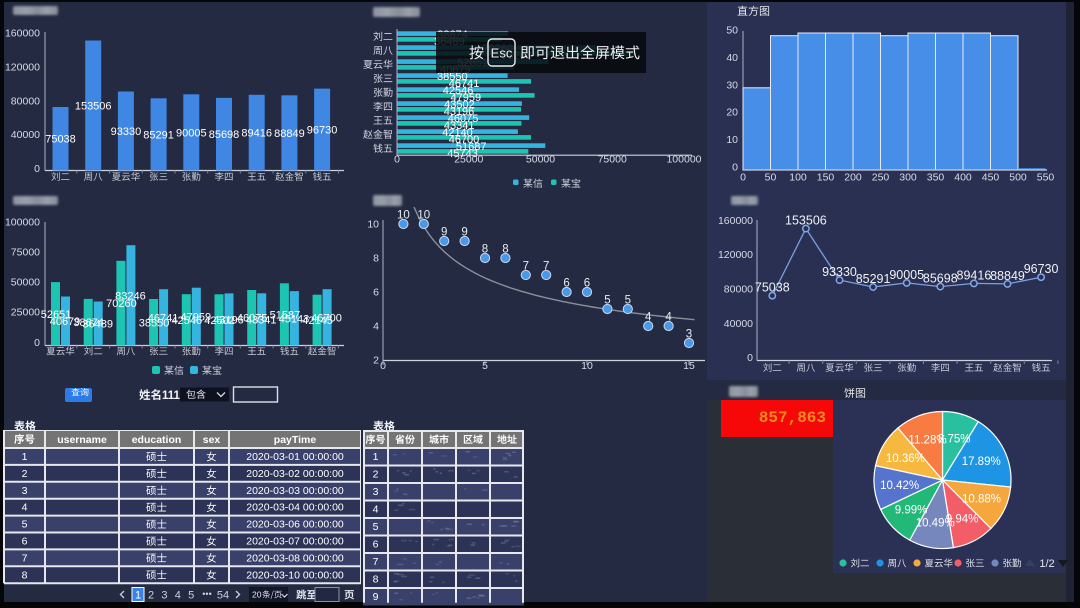 This screenshot has height=608, width=1080. Describe the element at coordinates (806, 221) in the screenshot. I see `svg-text: 153506` at that location.